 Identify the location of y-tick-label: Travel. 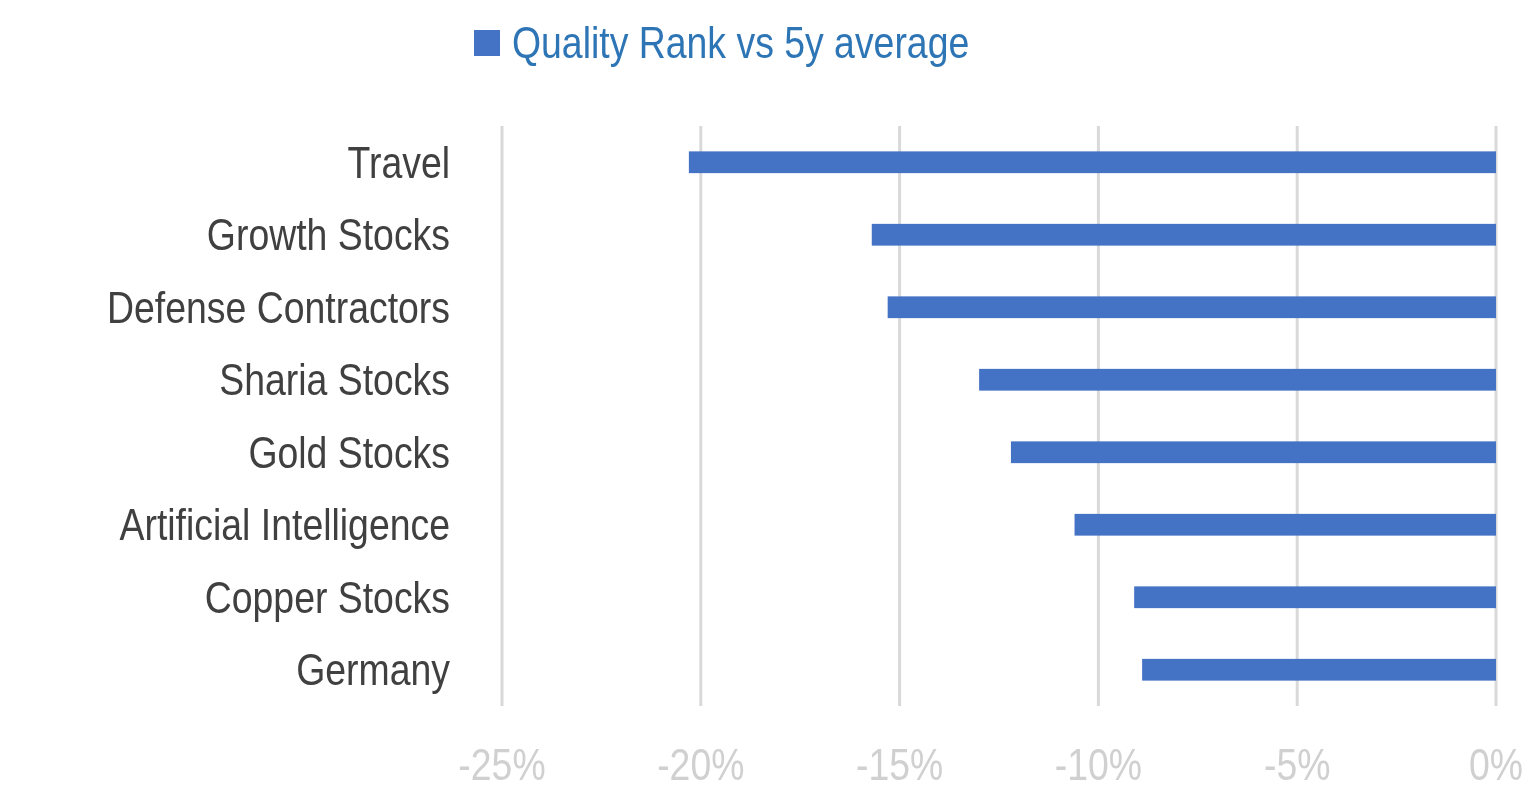
(398, 162).